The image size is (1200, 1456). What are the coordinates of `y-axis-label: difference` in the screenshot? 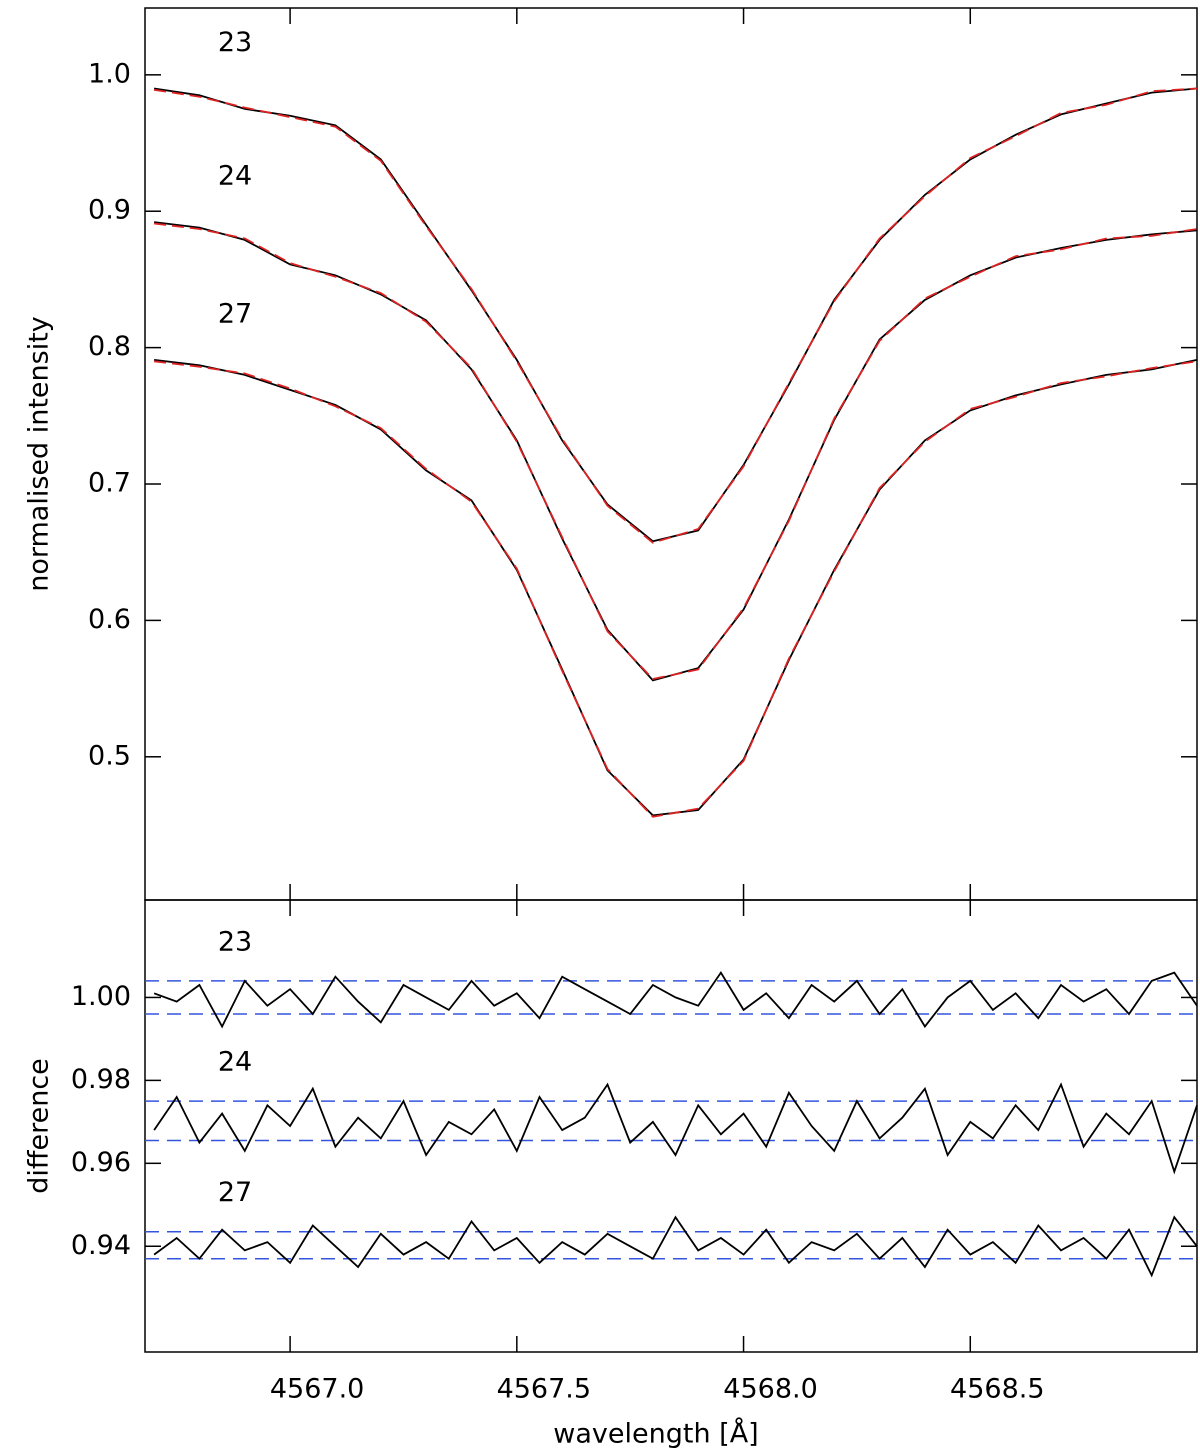 It's located at (39, 1126).